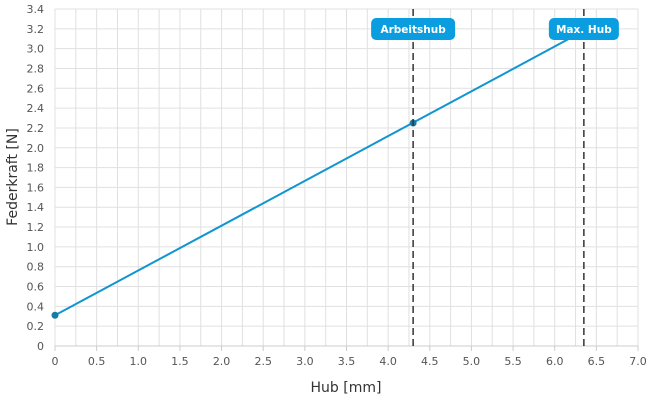 The width and height of the screenshot is (650, 400). What do you see at coordinates (430, 361) in the screenshot?
I see `x-tick-label: 4.5` at bounding box center [430, 361].